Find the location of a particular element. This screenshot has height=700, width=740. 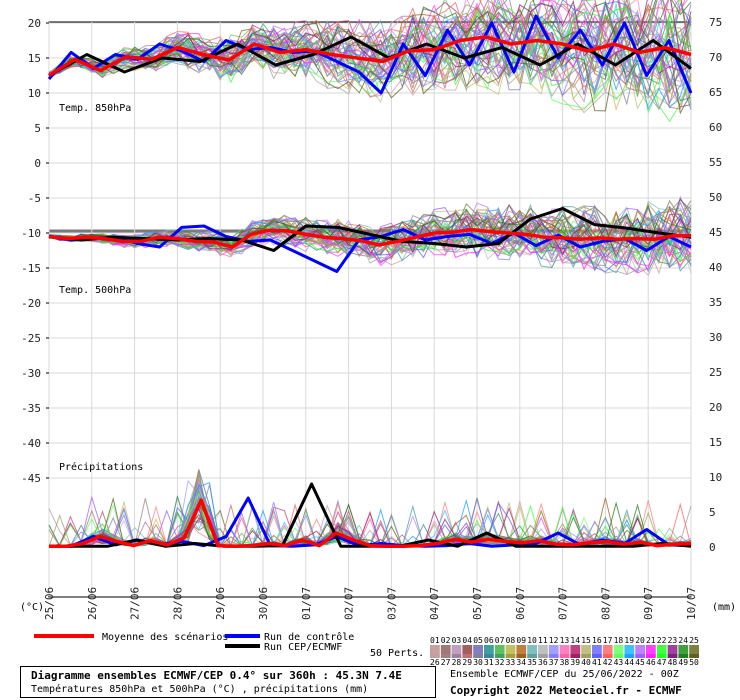

right-tick-label-t500: 5 is located at coordinates (712, 512).